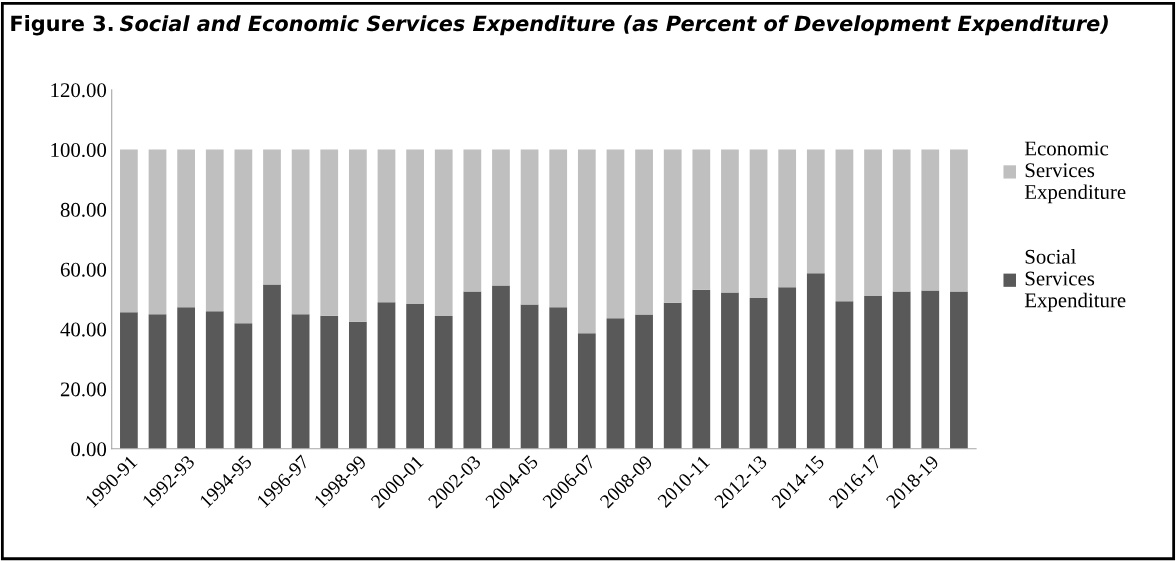  I want to click on chart-subtitle: Social and Economic Services Expenditure (as Percent of Development Expenditure), so click(613, 25).